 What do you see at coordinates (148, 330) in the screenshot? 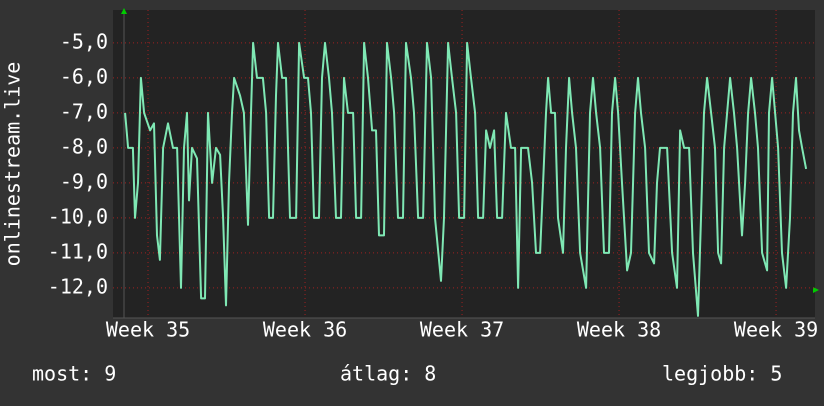
I see `x-tick-label: Week 35` at bounding box center [148, 330].